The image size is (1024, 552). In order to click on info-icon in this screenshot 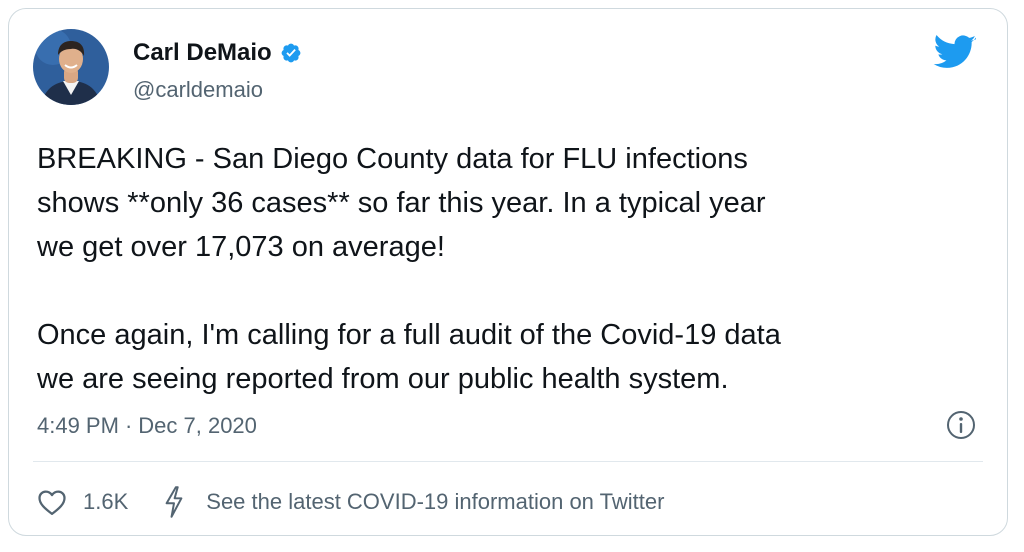, I will do `click(961, 425)`.